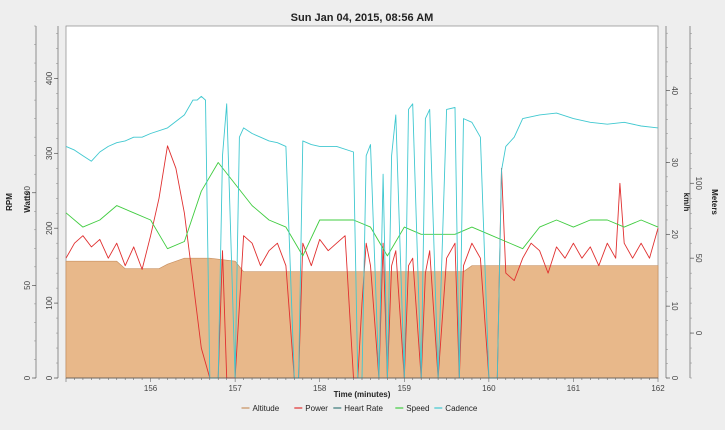  Describe the element at coordinates (405, 388) in the screenshot. I see `x-tick-label: 159` at that location.